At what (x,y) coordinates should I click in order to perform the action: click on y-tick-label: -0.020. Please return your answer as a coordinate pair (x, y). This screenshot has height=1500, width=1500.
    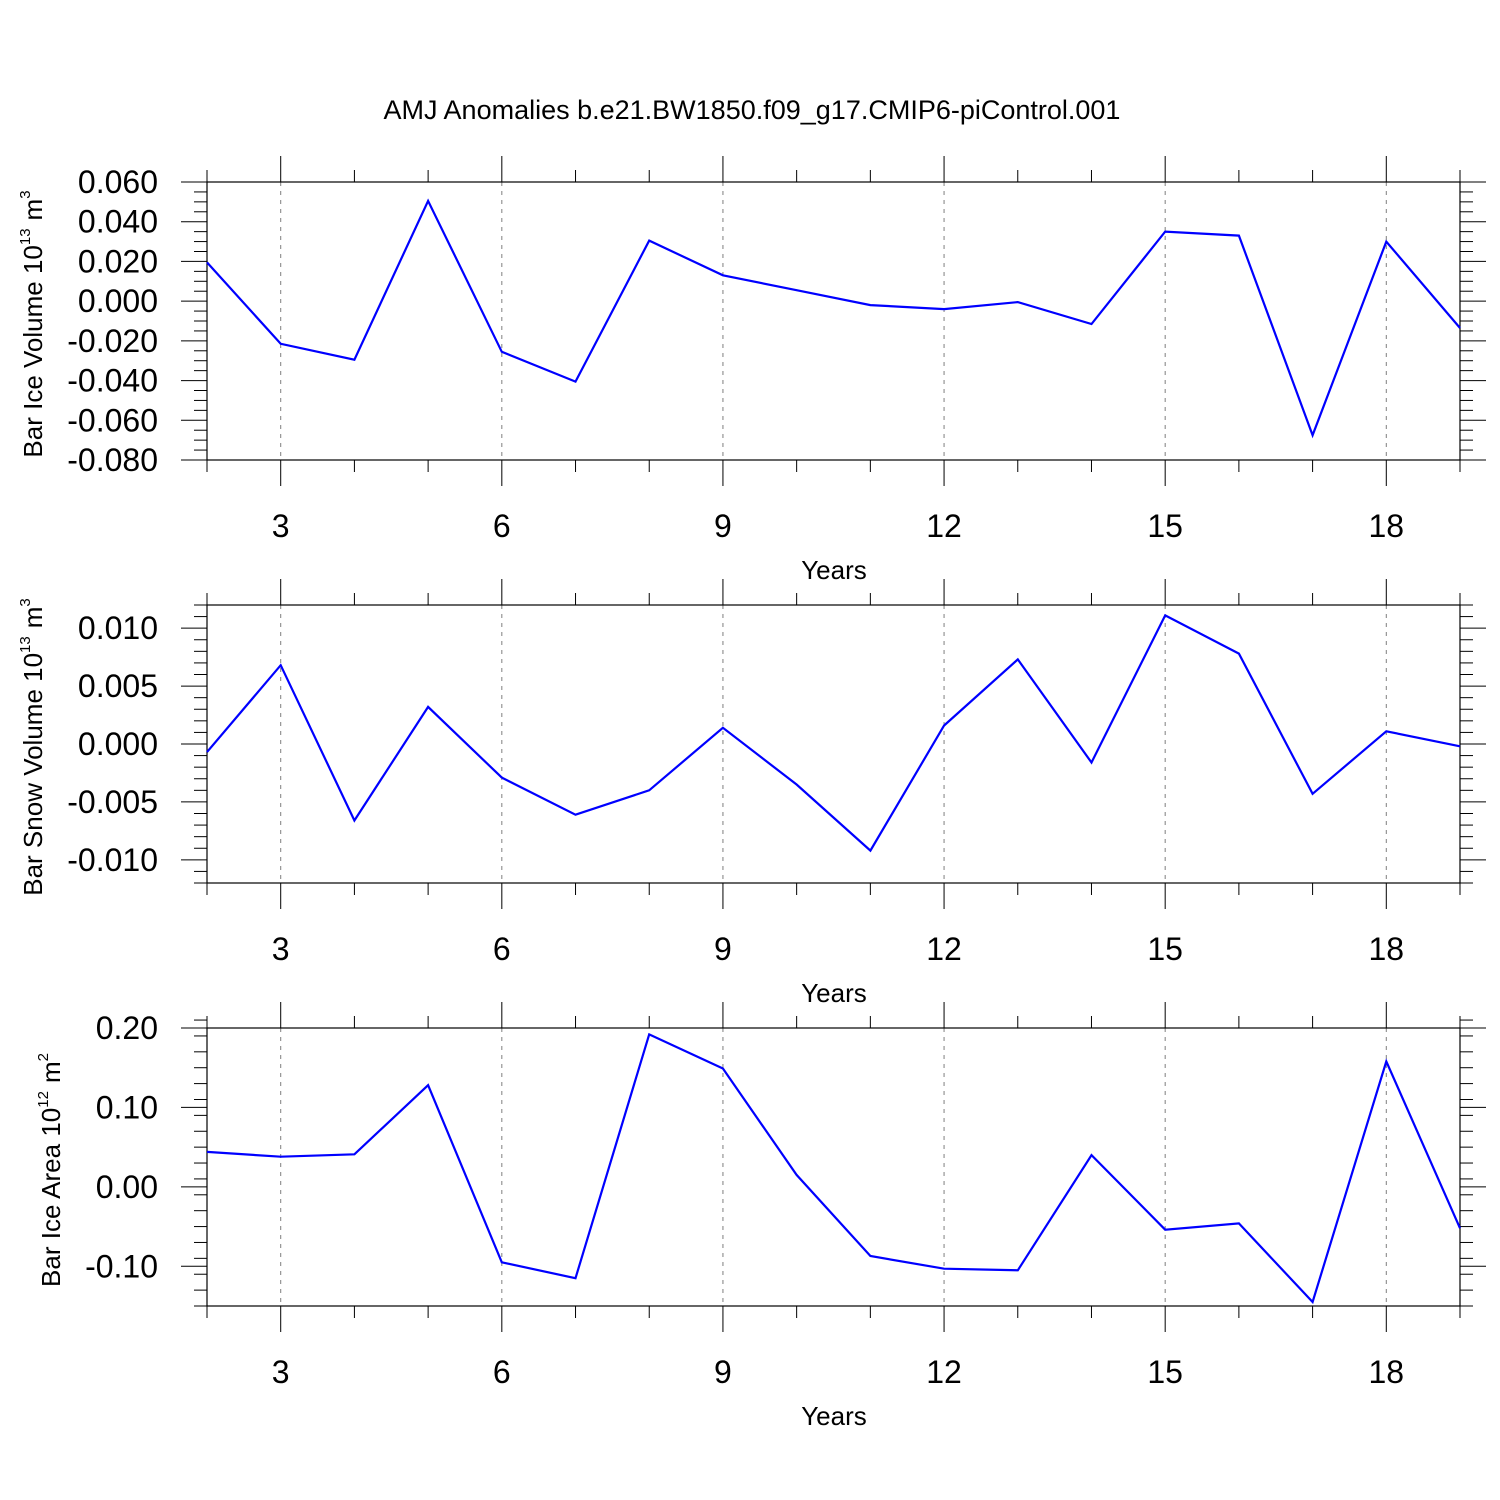
    Looking at the image, I should click on (112, 341).